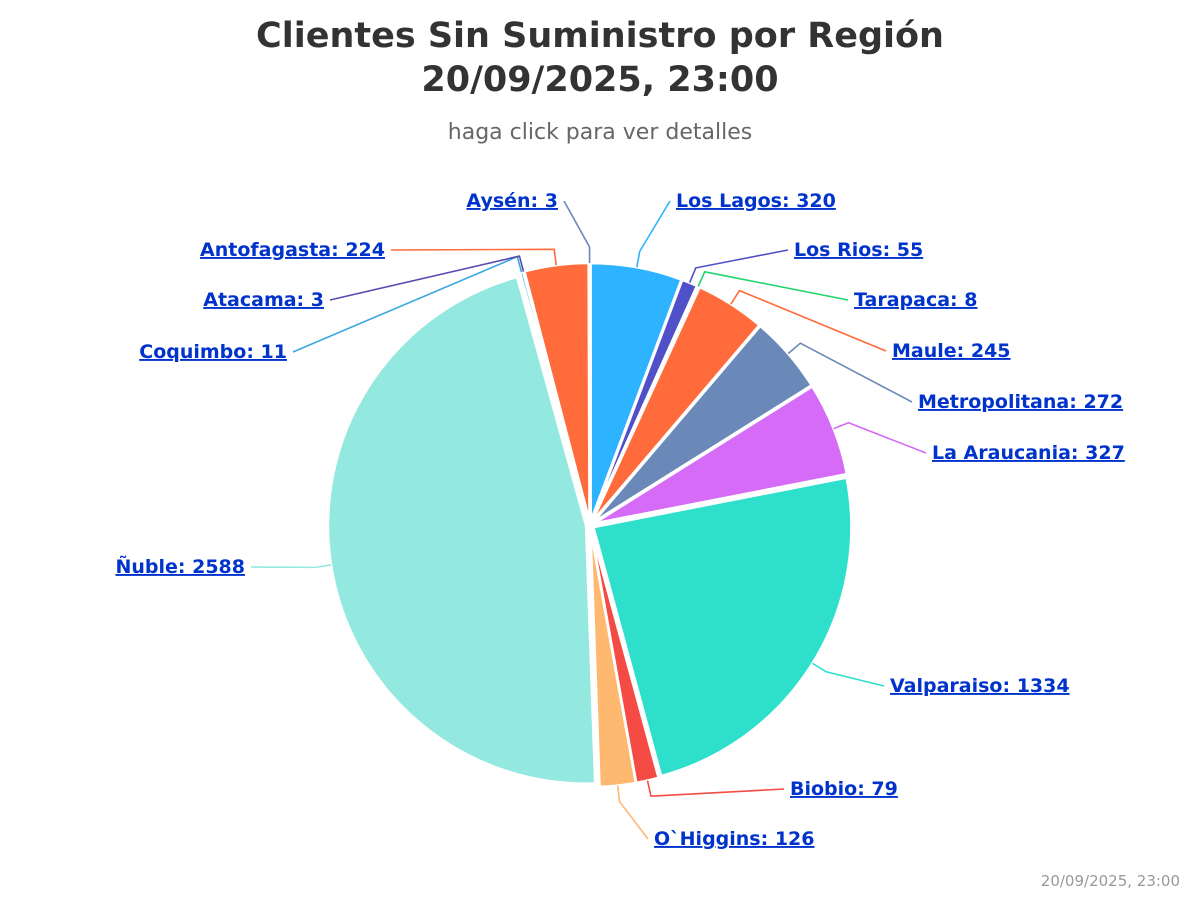 The image size is (1200, 900). Describe the element at coordinates (427, 278) in the screenshot. I see `connector-atacama` at that location.